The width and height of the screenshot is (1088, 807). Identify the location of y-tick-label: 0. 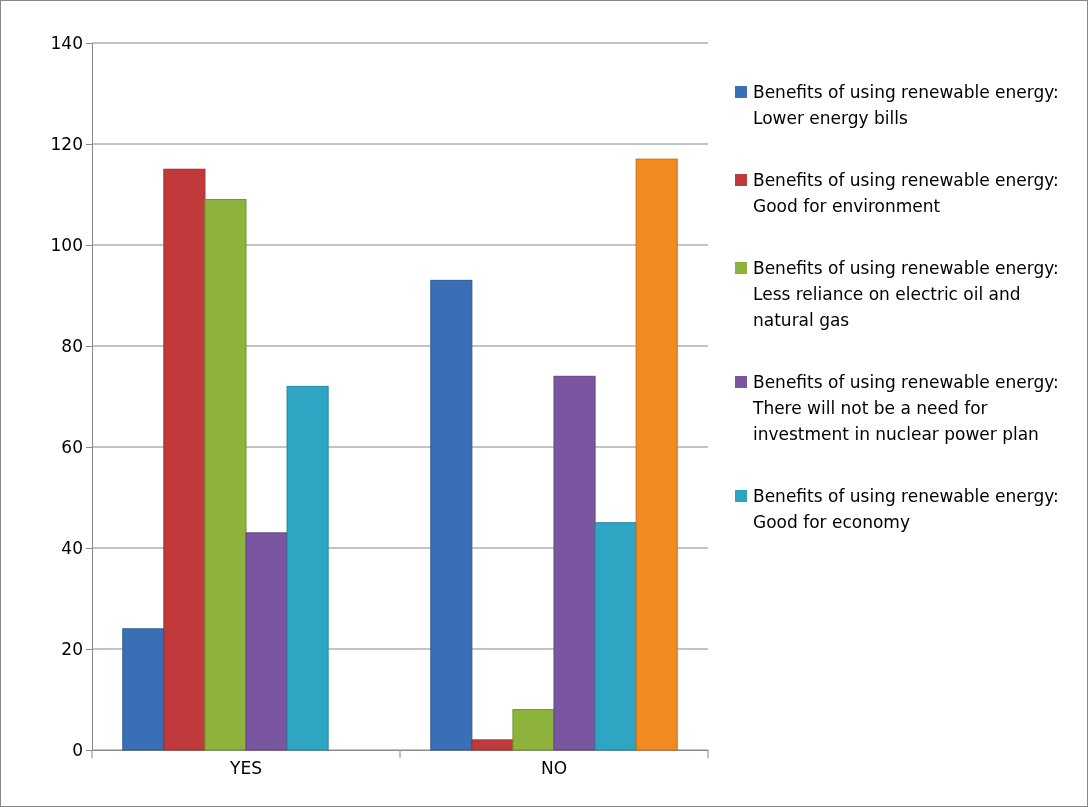
(77, 749).